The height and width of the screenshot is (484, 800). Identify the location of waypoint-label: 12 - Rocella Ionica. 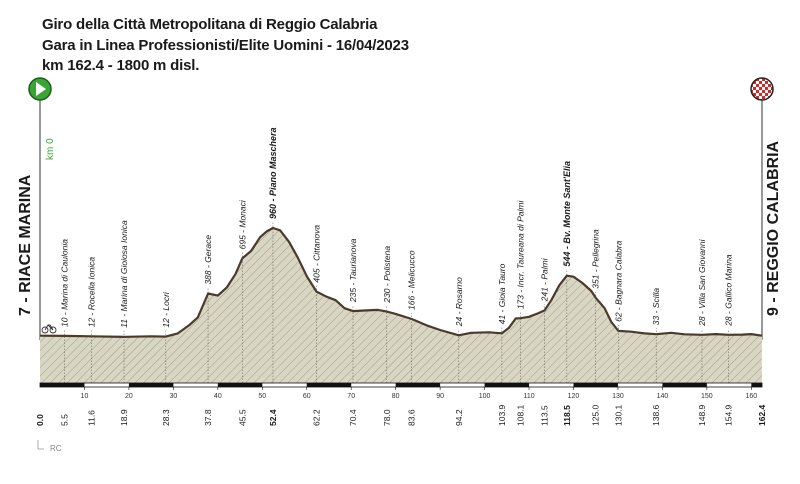
(92, 292).